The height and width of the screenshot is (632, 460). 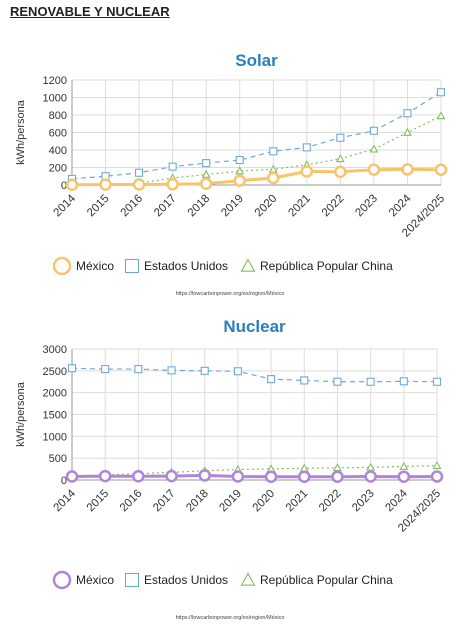 What do you see at coordinates (55, 372) in the screenshot?
I see `y-tick-label: 2500` at bounding box center [55, 372].